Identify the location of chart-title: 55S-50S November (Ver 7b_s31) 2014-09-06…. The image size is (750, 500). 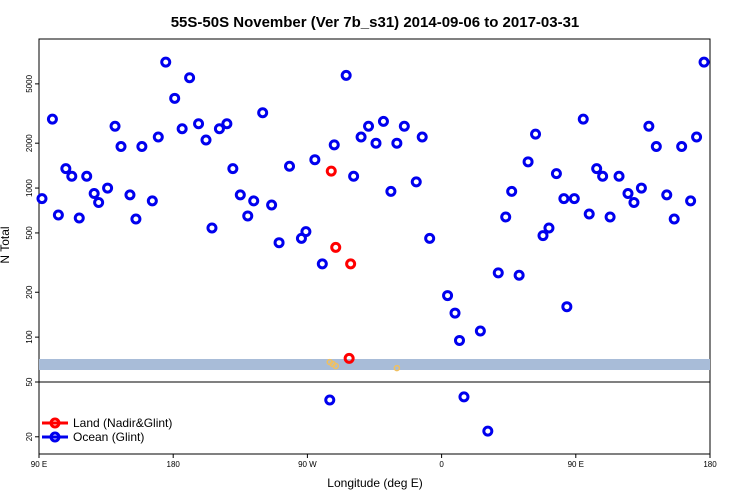
(375, 22).